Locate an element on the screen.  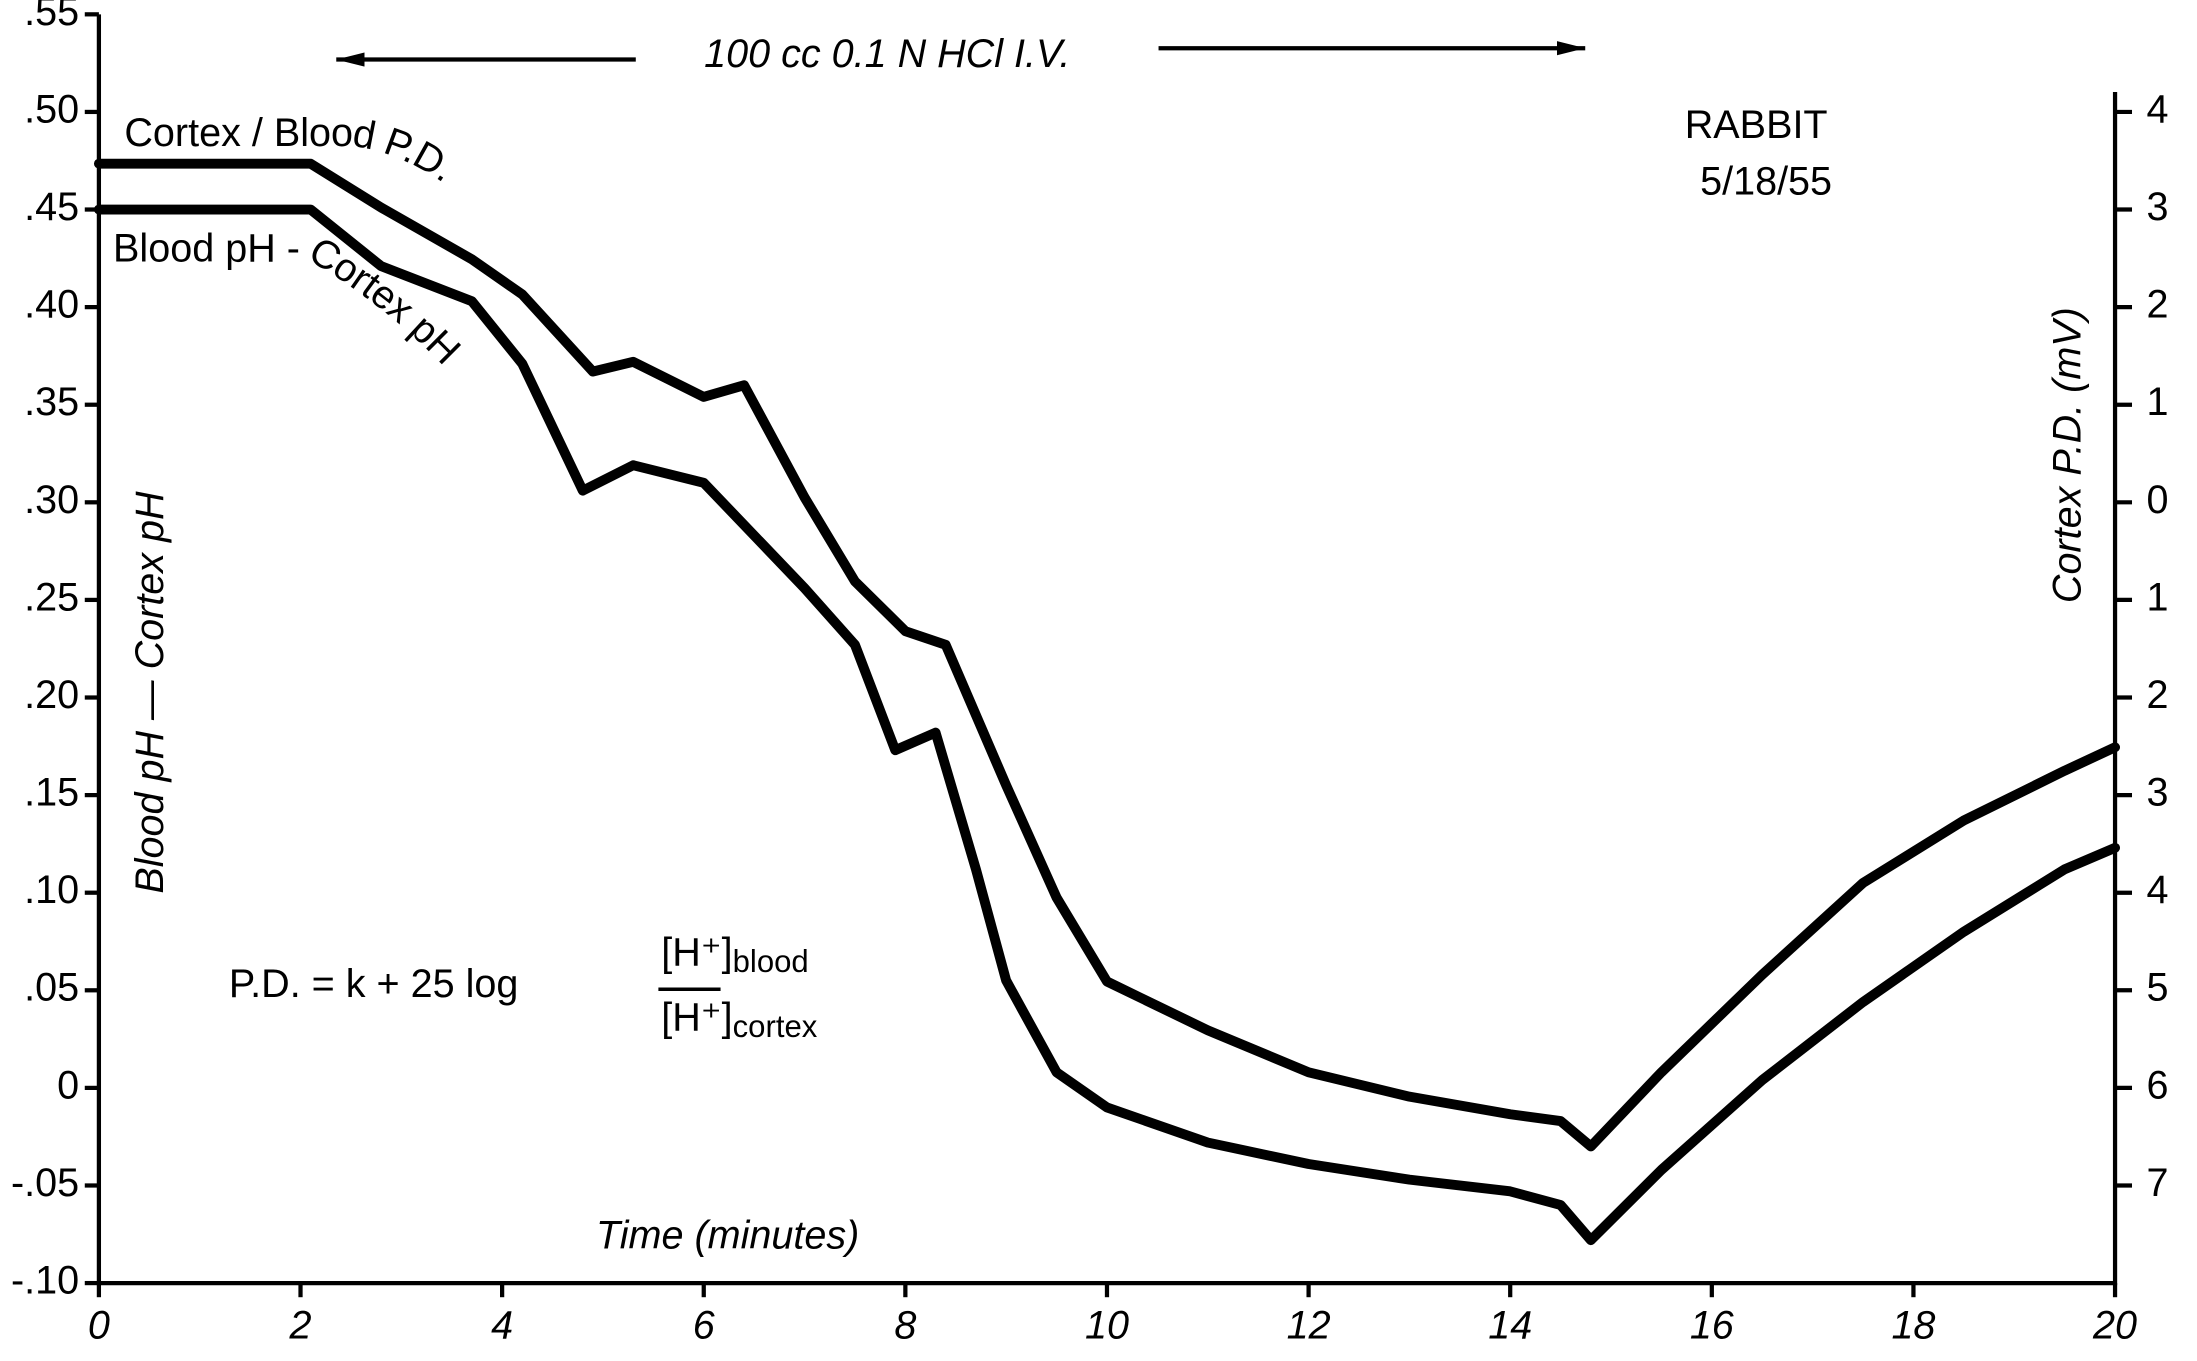
x-tick-label: 18 is located at coordinates (1913, 1326).